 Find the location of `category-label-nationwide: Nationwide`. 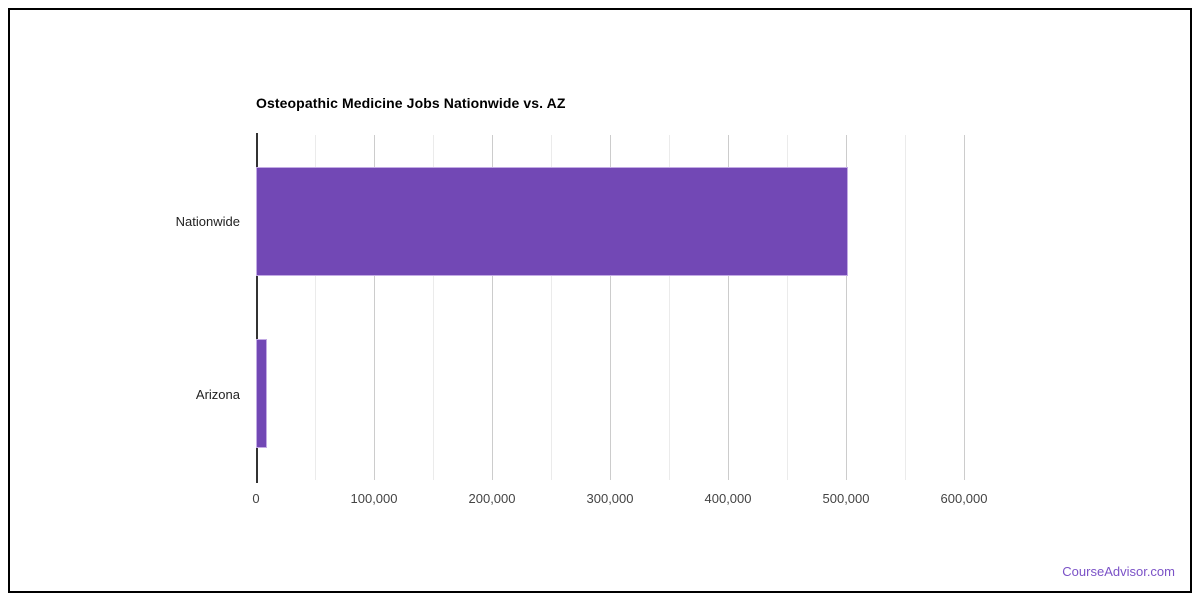

category-label-nationwide: Nationwide is located at coordinates (207, 222).